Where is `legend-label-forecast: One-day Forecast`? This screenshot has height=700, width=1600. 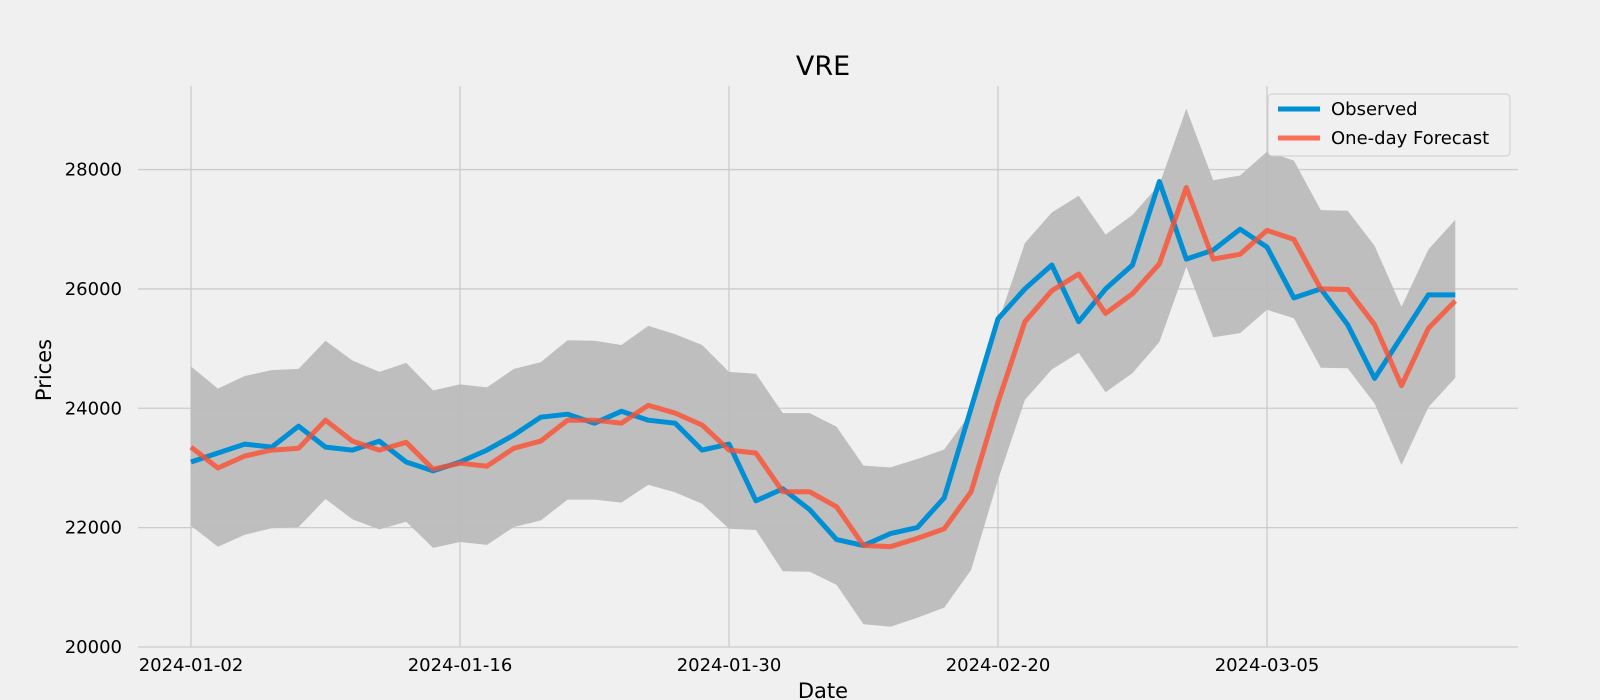
legend-label-forecast: One-day Forecast is located at coordinates (1410, 138).